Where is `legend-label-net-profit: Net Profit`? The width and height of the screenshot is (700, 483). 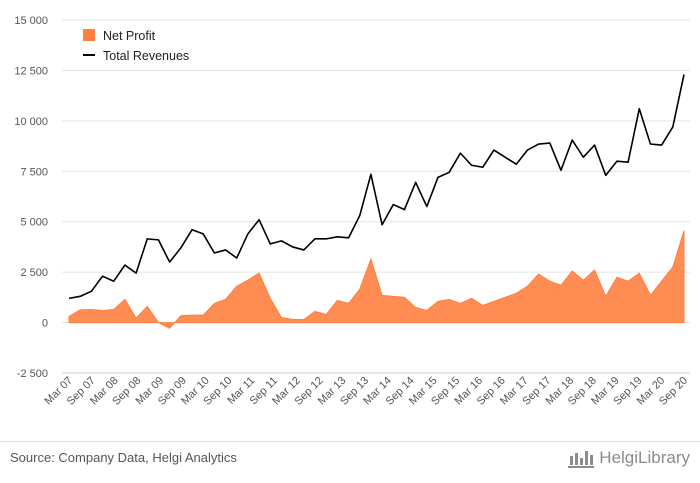
legend-label-net-profit: Net Profit is located at coordinates (129, 36).